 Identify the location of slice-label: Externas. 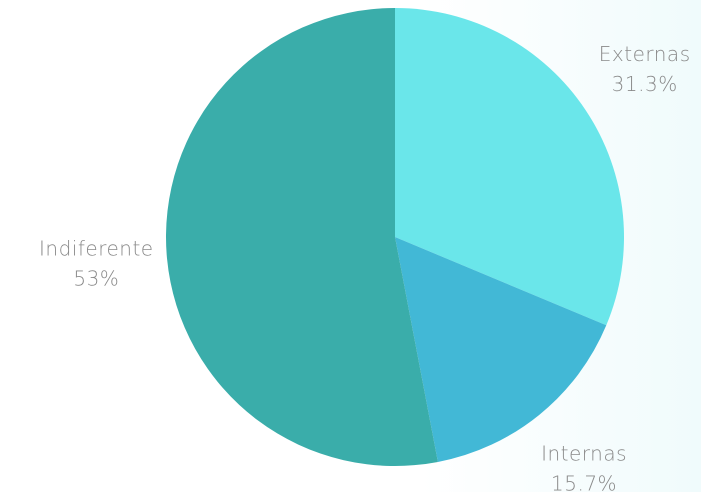
(645, 54).